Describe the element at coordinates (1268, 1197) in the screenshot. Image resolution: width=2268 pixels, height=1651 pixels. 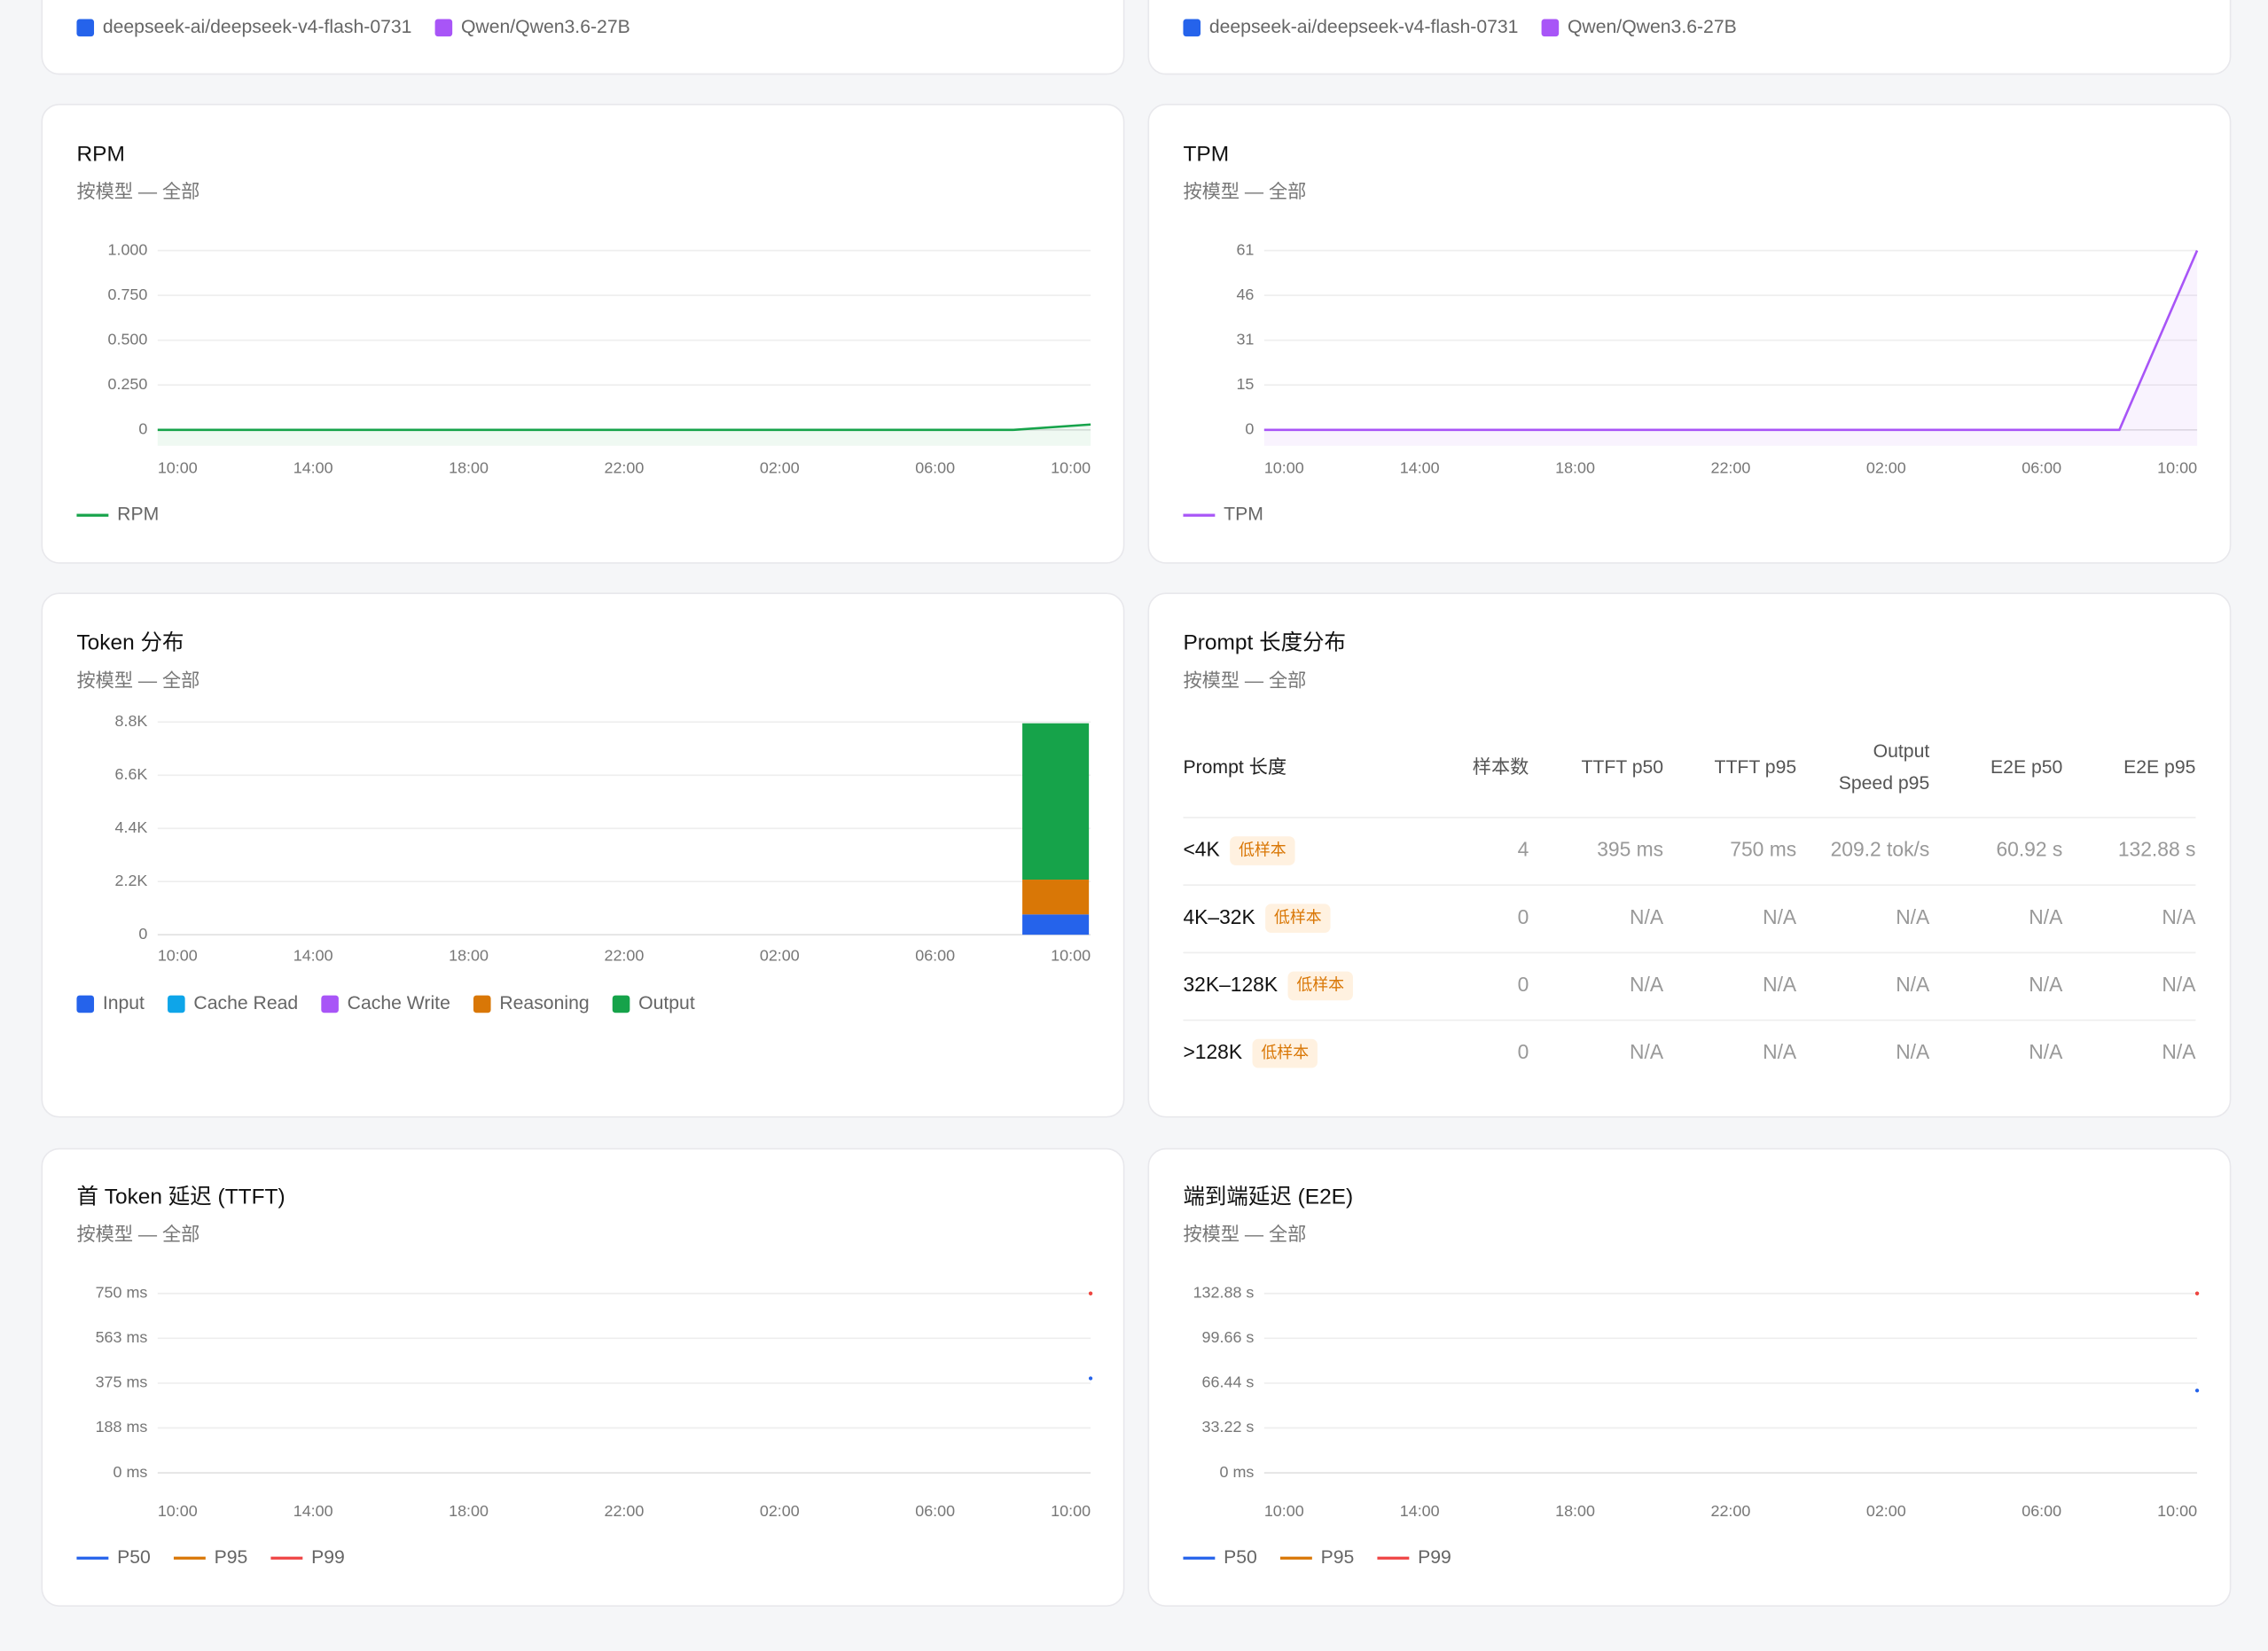
I see `chart-title: 端到端延迟 (E2E)` at that location.